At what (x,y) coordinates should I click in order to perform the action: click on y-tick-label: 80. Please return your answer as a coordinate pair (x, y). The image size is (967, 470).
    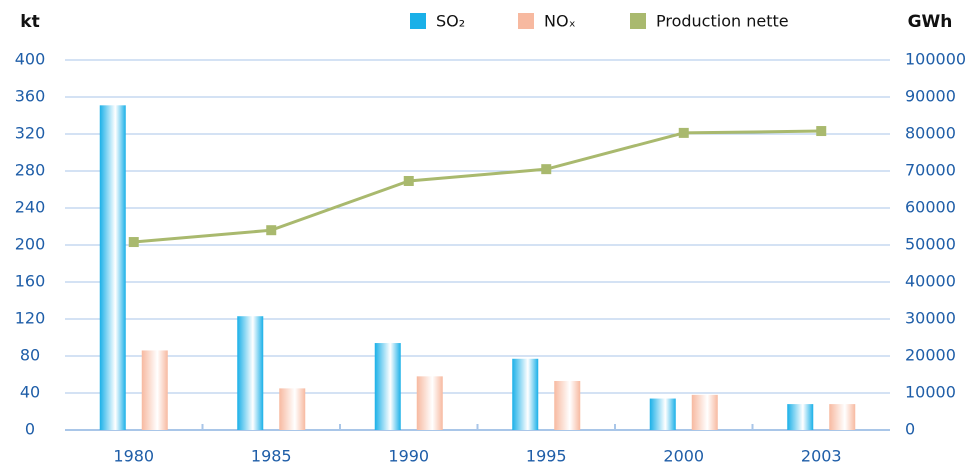
    Looking at the image, I should click on (30, 355).